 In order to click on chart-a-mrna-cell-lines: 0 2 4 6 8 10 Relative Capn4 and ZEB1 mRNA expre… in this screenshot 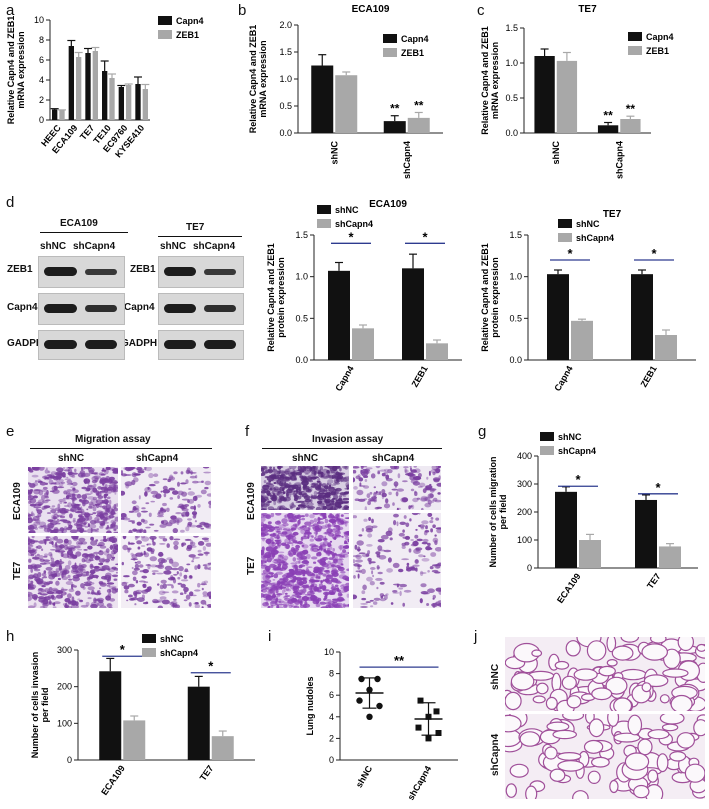, I will do `click(105, 87)`.